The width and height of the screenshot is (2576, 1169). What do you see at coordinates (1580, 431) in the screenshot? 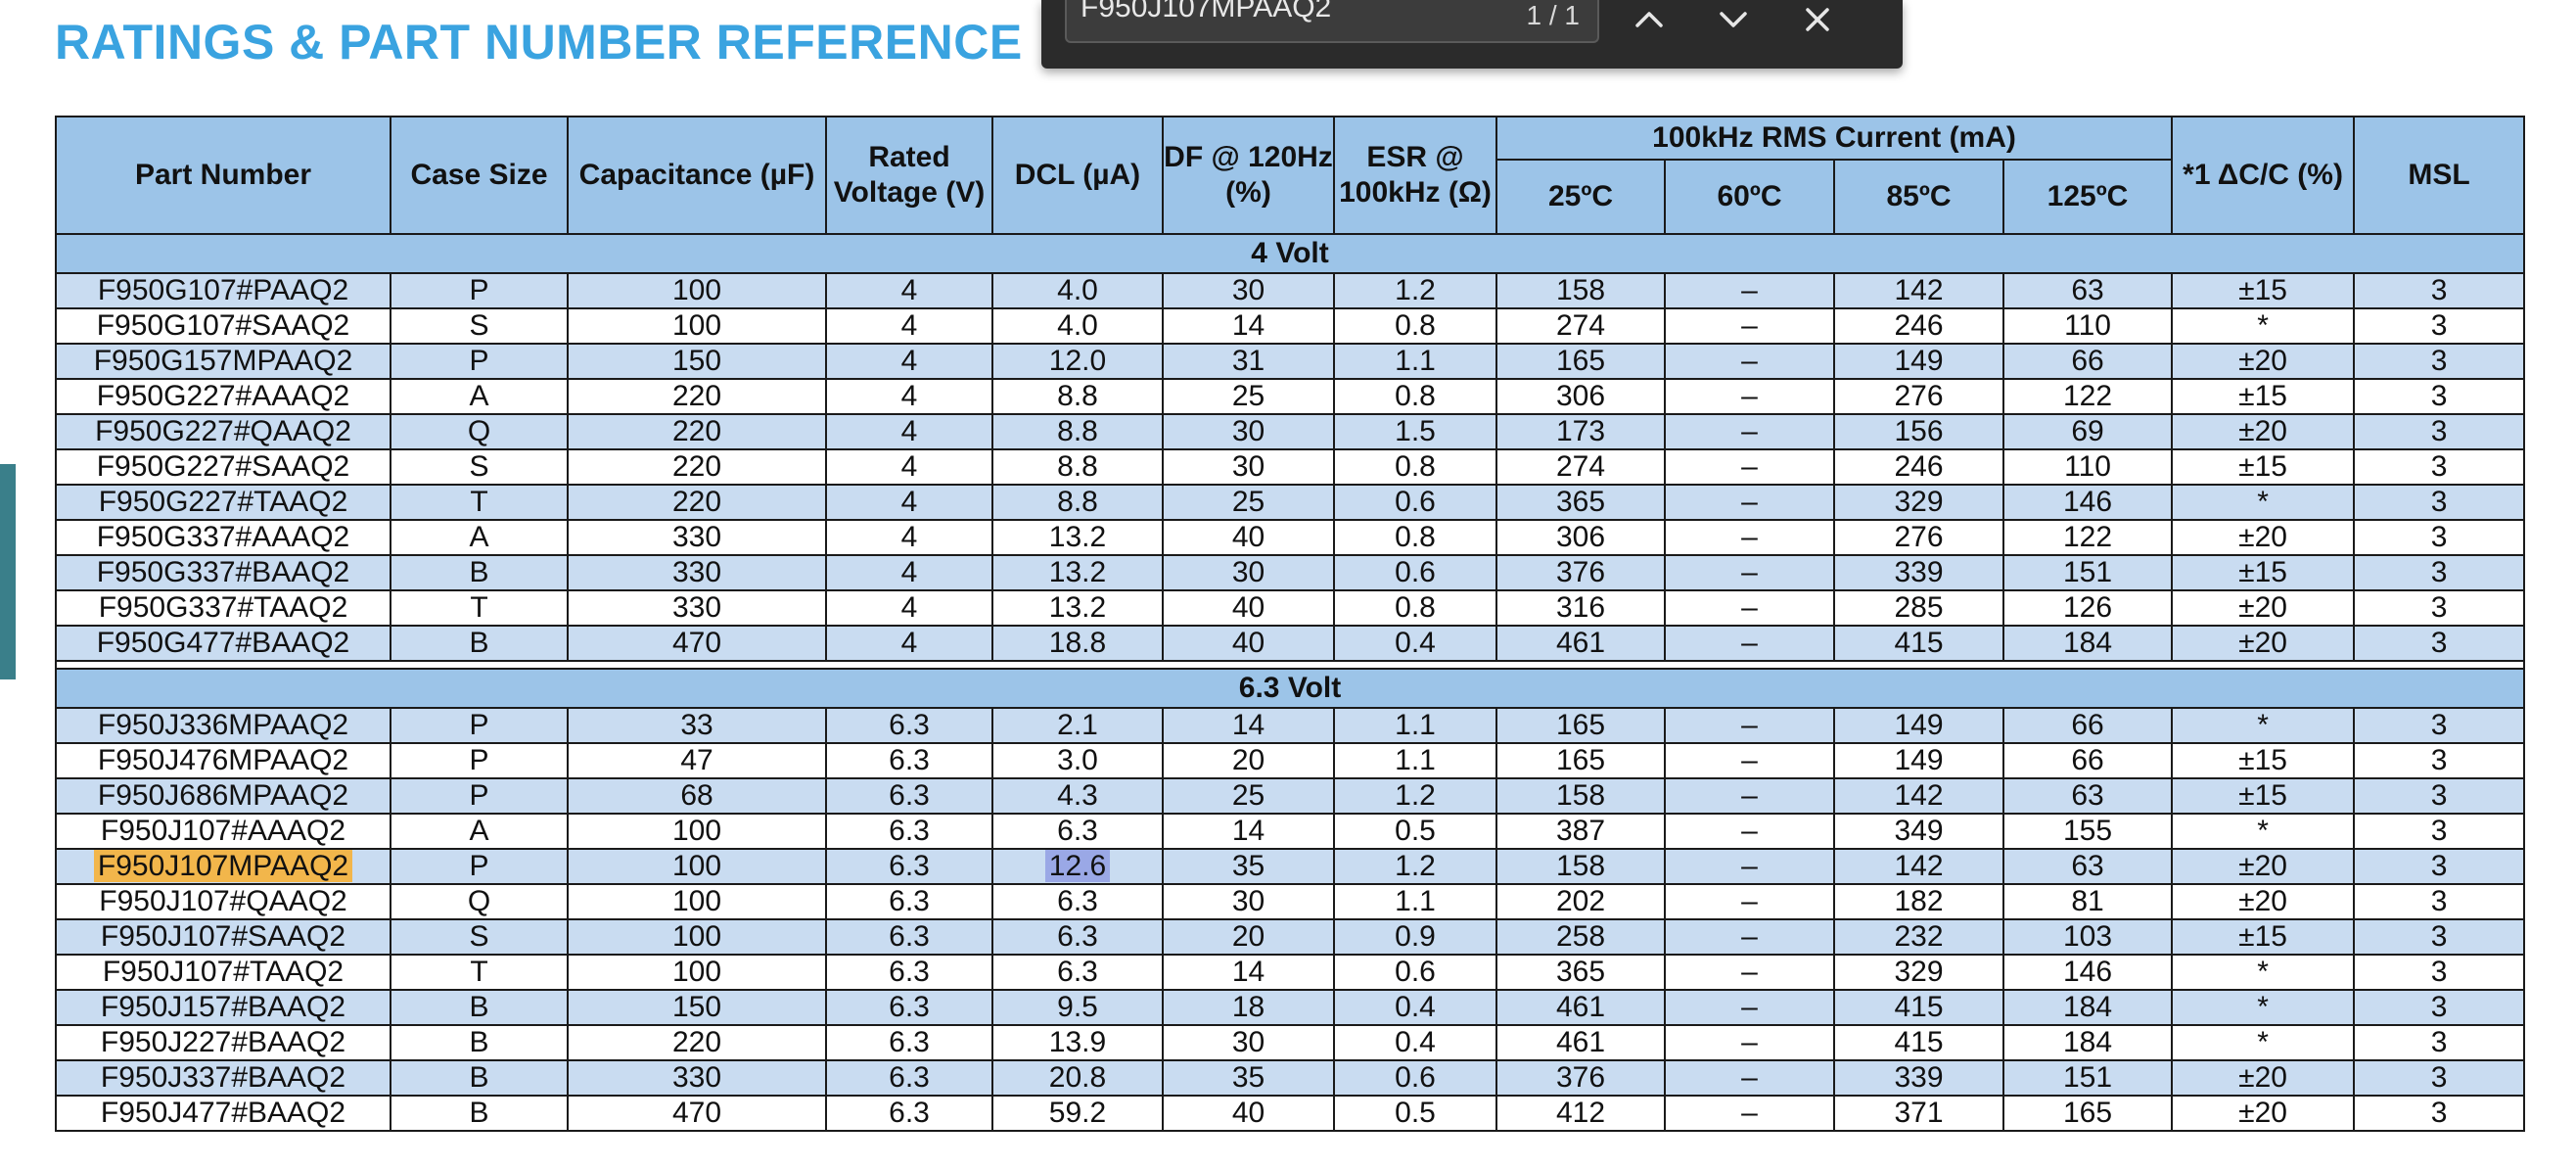
I see `cell-rms-25c: 173` at bounding box center [1580, 431].